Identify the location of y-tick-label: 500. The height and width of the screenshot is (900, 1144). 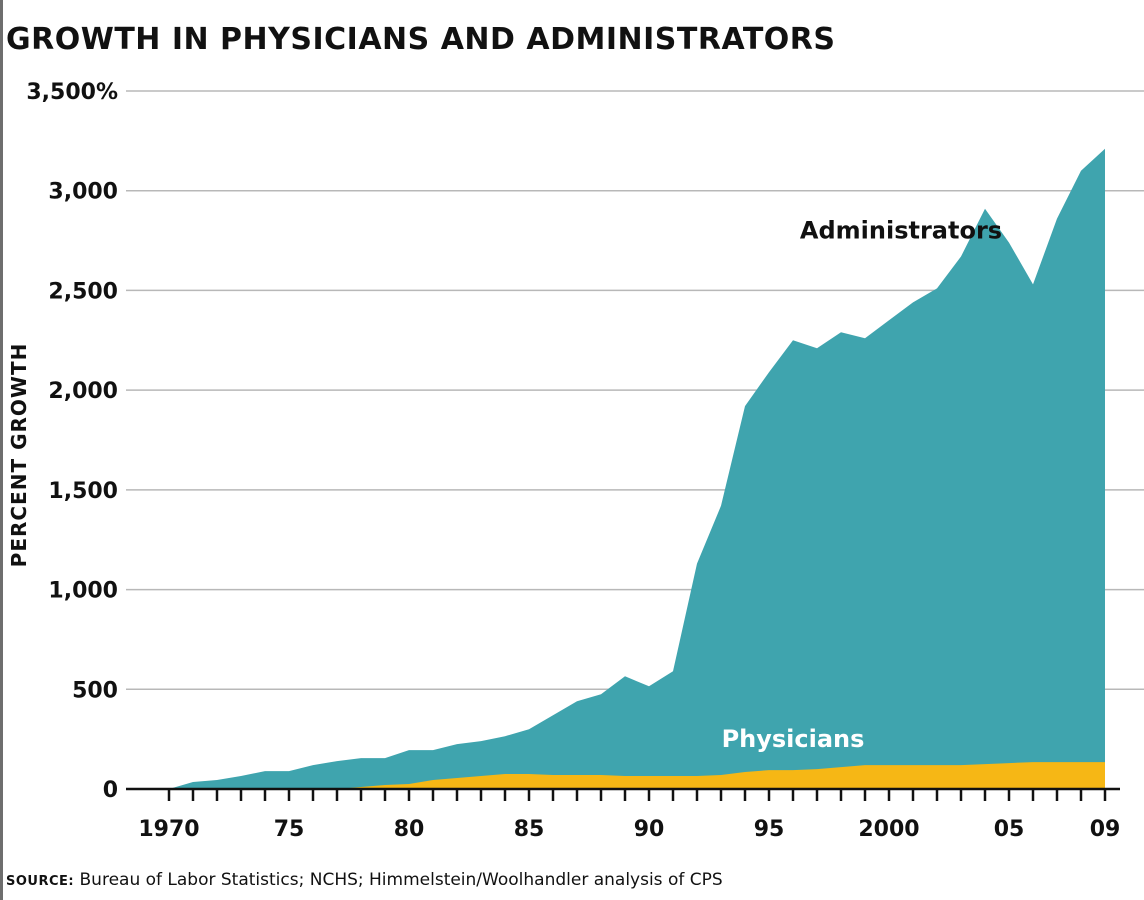
(95, 690).